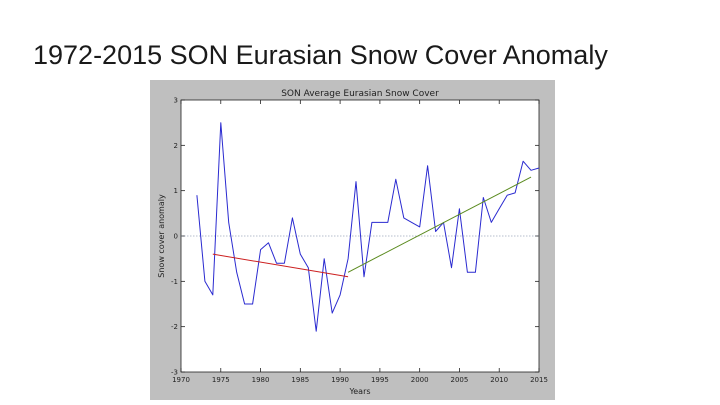 Image resolution: width=720 pixels, height=405 pixels. What do you see at coordinates (539, 380) in the screenshot?
I see `x-tick-label: 2015` at bounding box center [539, 380].